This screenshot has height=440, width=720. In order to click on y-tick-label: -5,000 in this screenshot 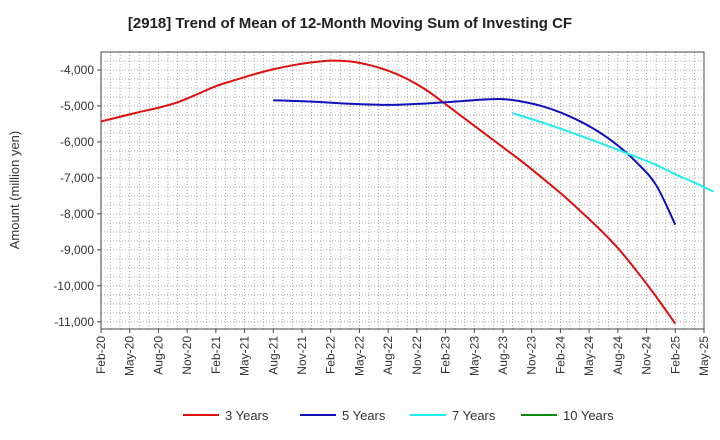, I will do `click(77, 106)`.